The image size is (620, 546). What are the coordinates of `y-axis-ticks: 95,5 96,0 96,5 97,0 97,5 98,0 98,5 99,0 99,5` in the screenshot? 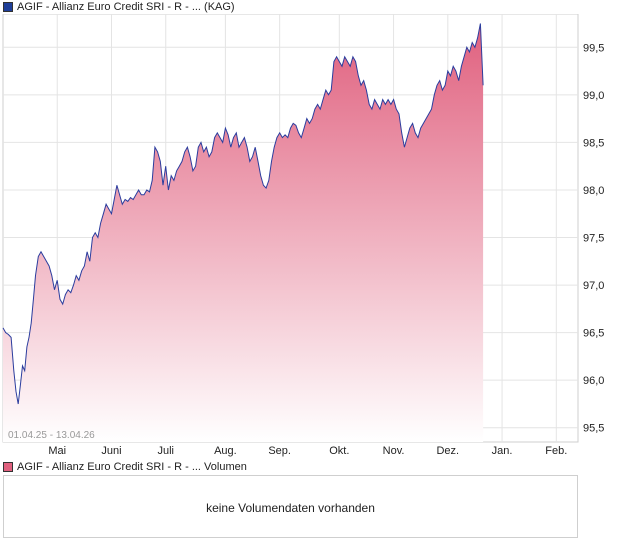 It's located at (593, 238).